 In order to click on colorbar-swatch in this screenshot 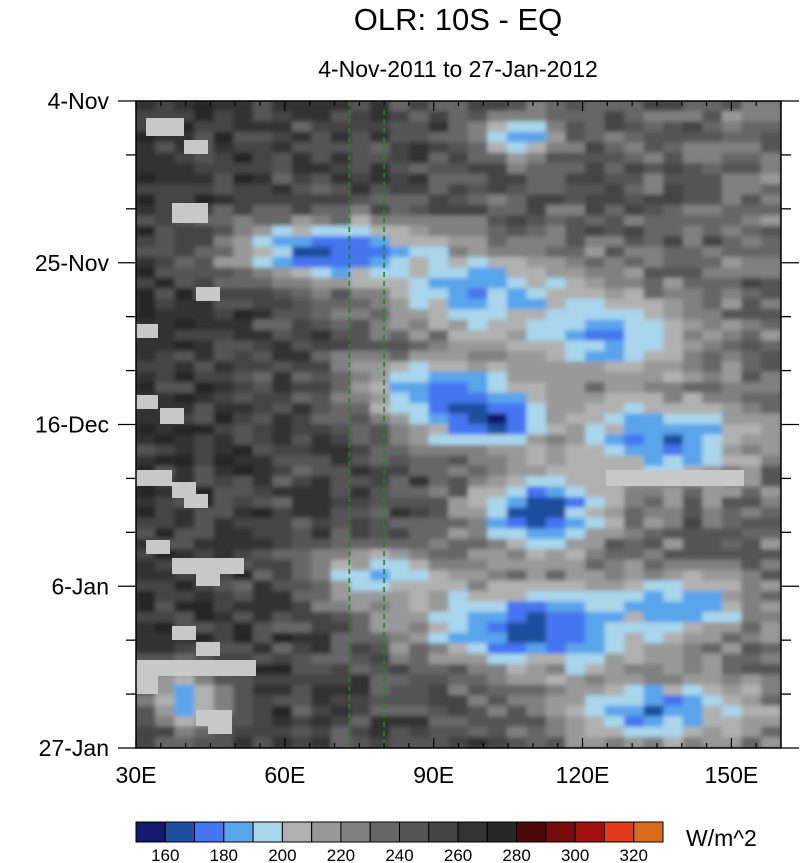, I will do `click(443, 832)`.